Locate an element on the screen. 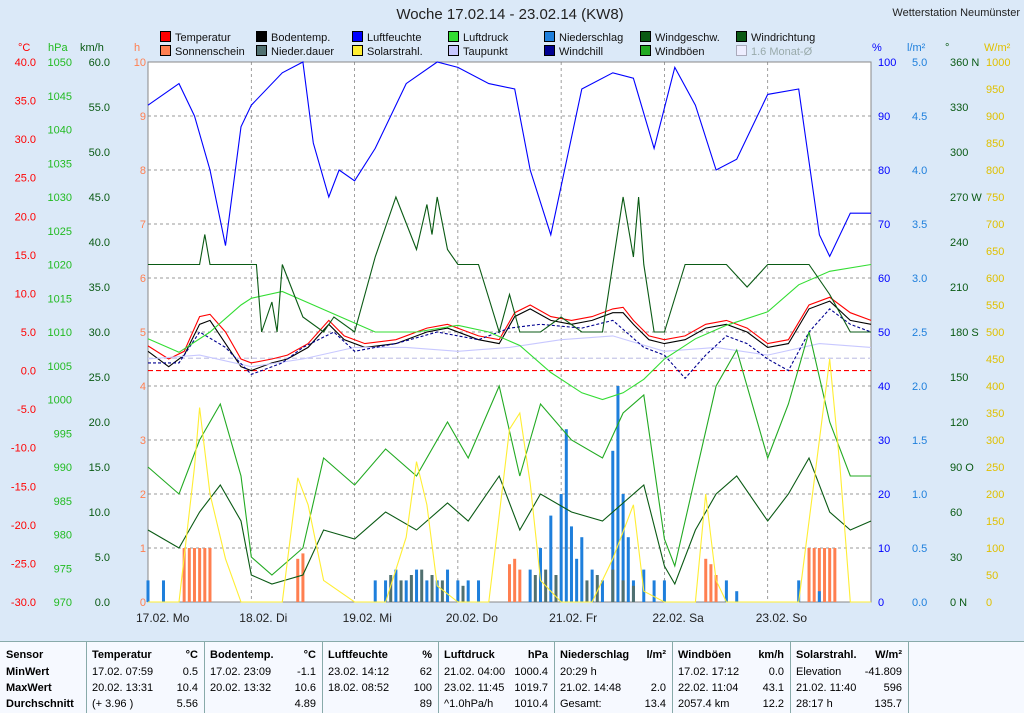 The image size is (1024, 713). tick-label-temp_c: 40.0 is located at coordinates (25, 63).